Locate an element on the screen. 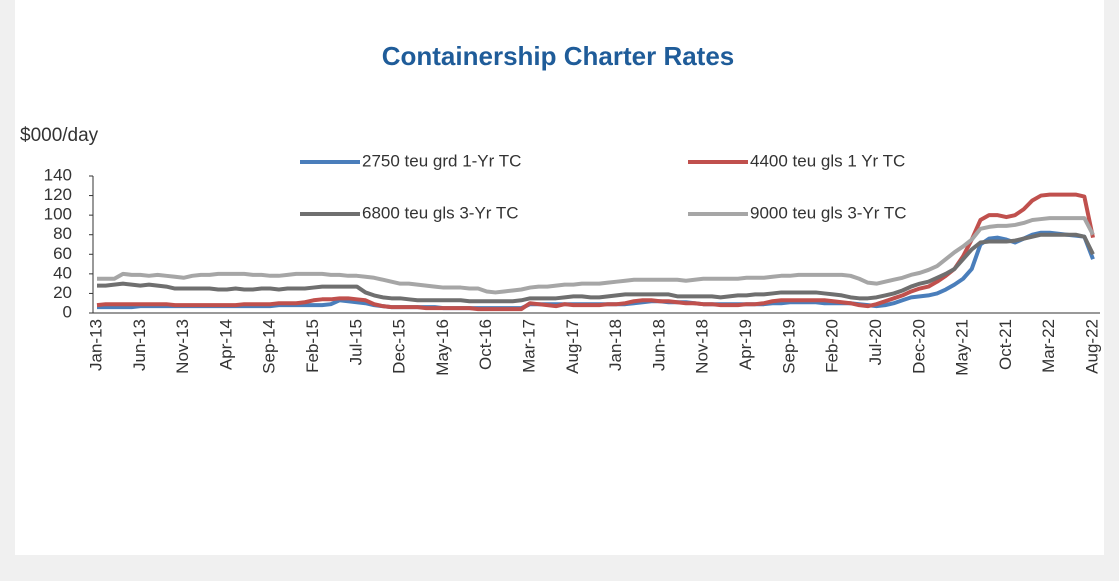 This screenshot has width=1119, height=581. x-tick-label: Apr-19 is located at coordinates (745, 344).